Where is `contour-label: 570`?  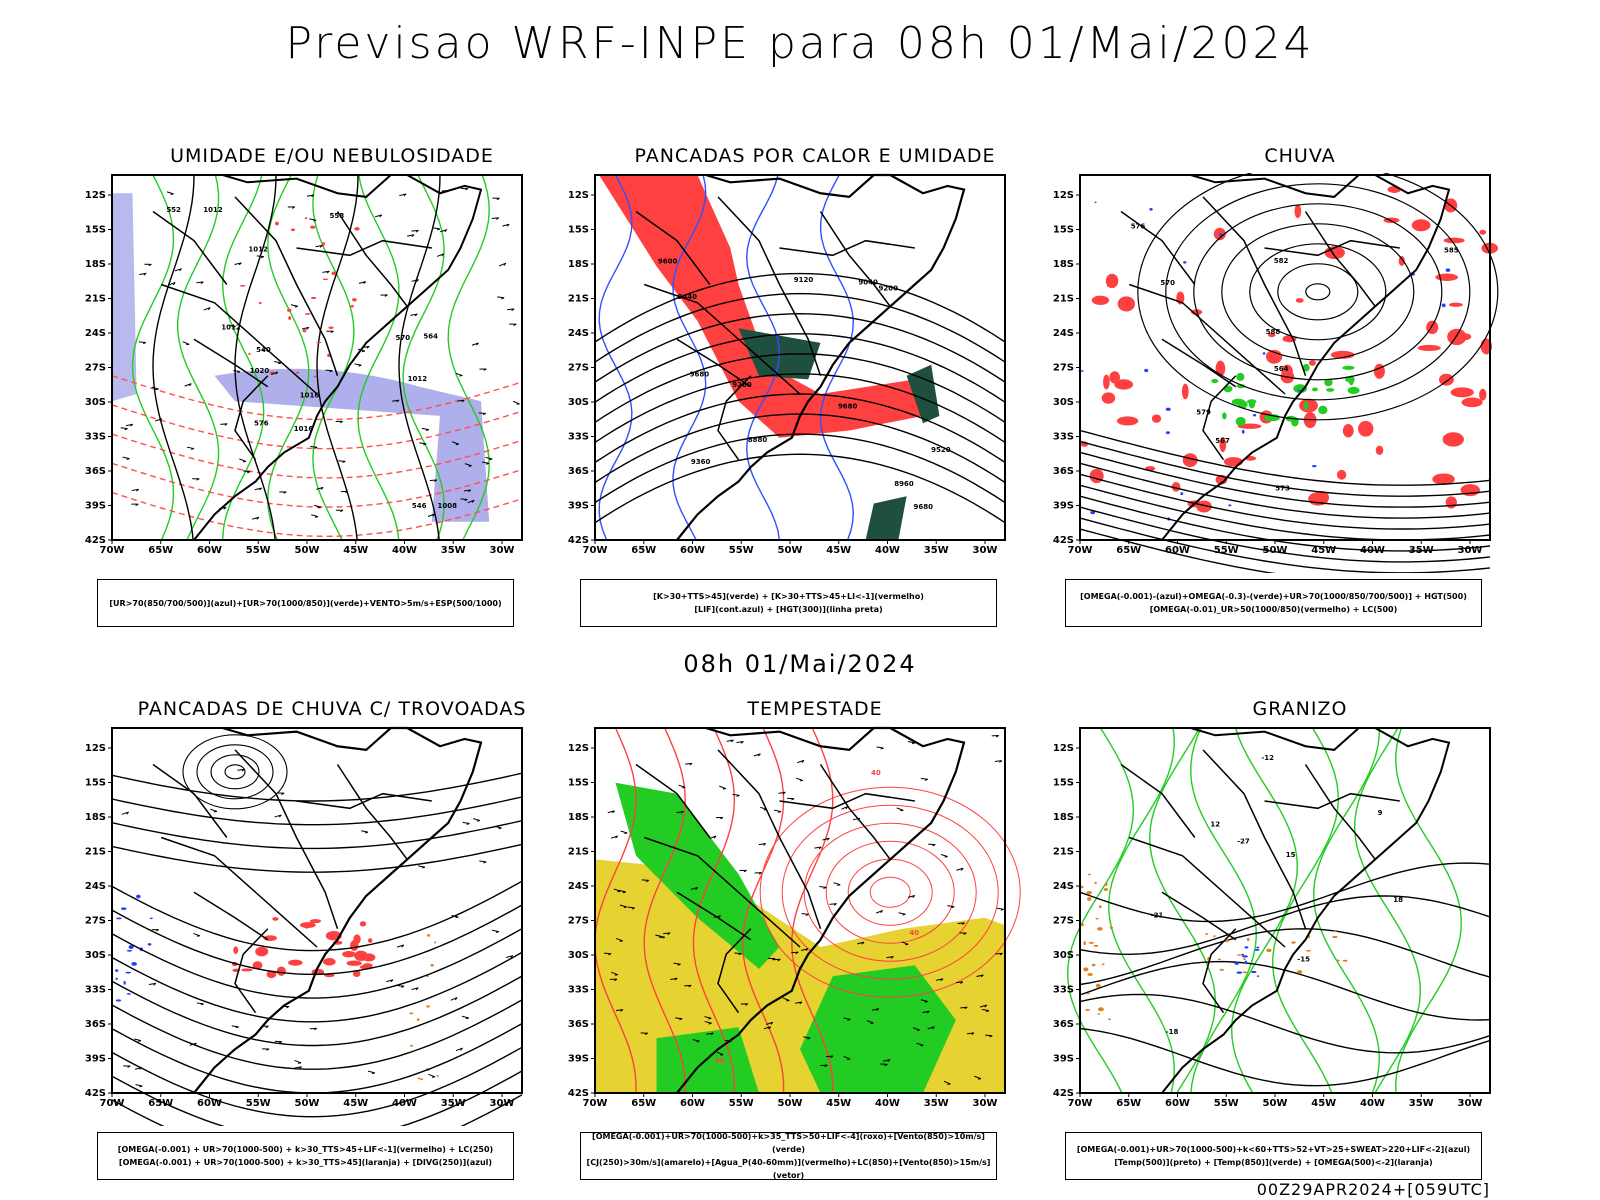
contour-label: 570 is located at coordinates (1167, 283).